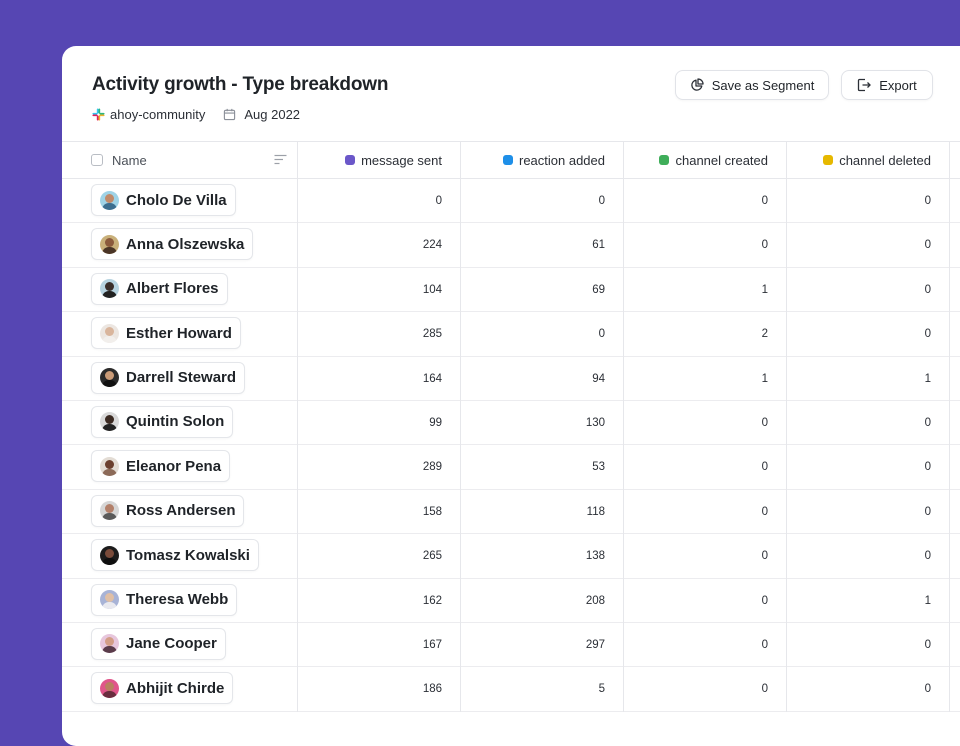 The width and height of the screenshot is (960, 746). What do you see at coordinates (865, 85) in the screenshot?
I see `export-icon` at bounding box center [865, 85].